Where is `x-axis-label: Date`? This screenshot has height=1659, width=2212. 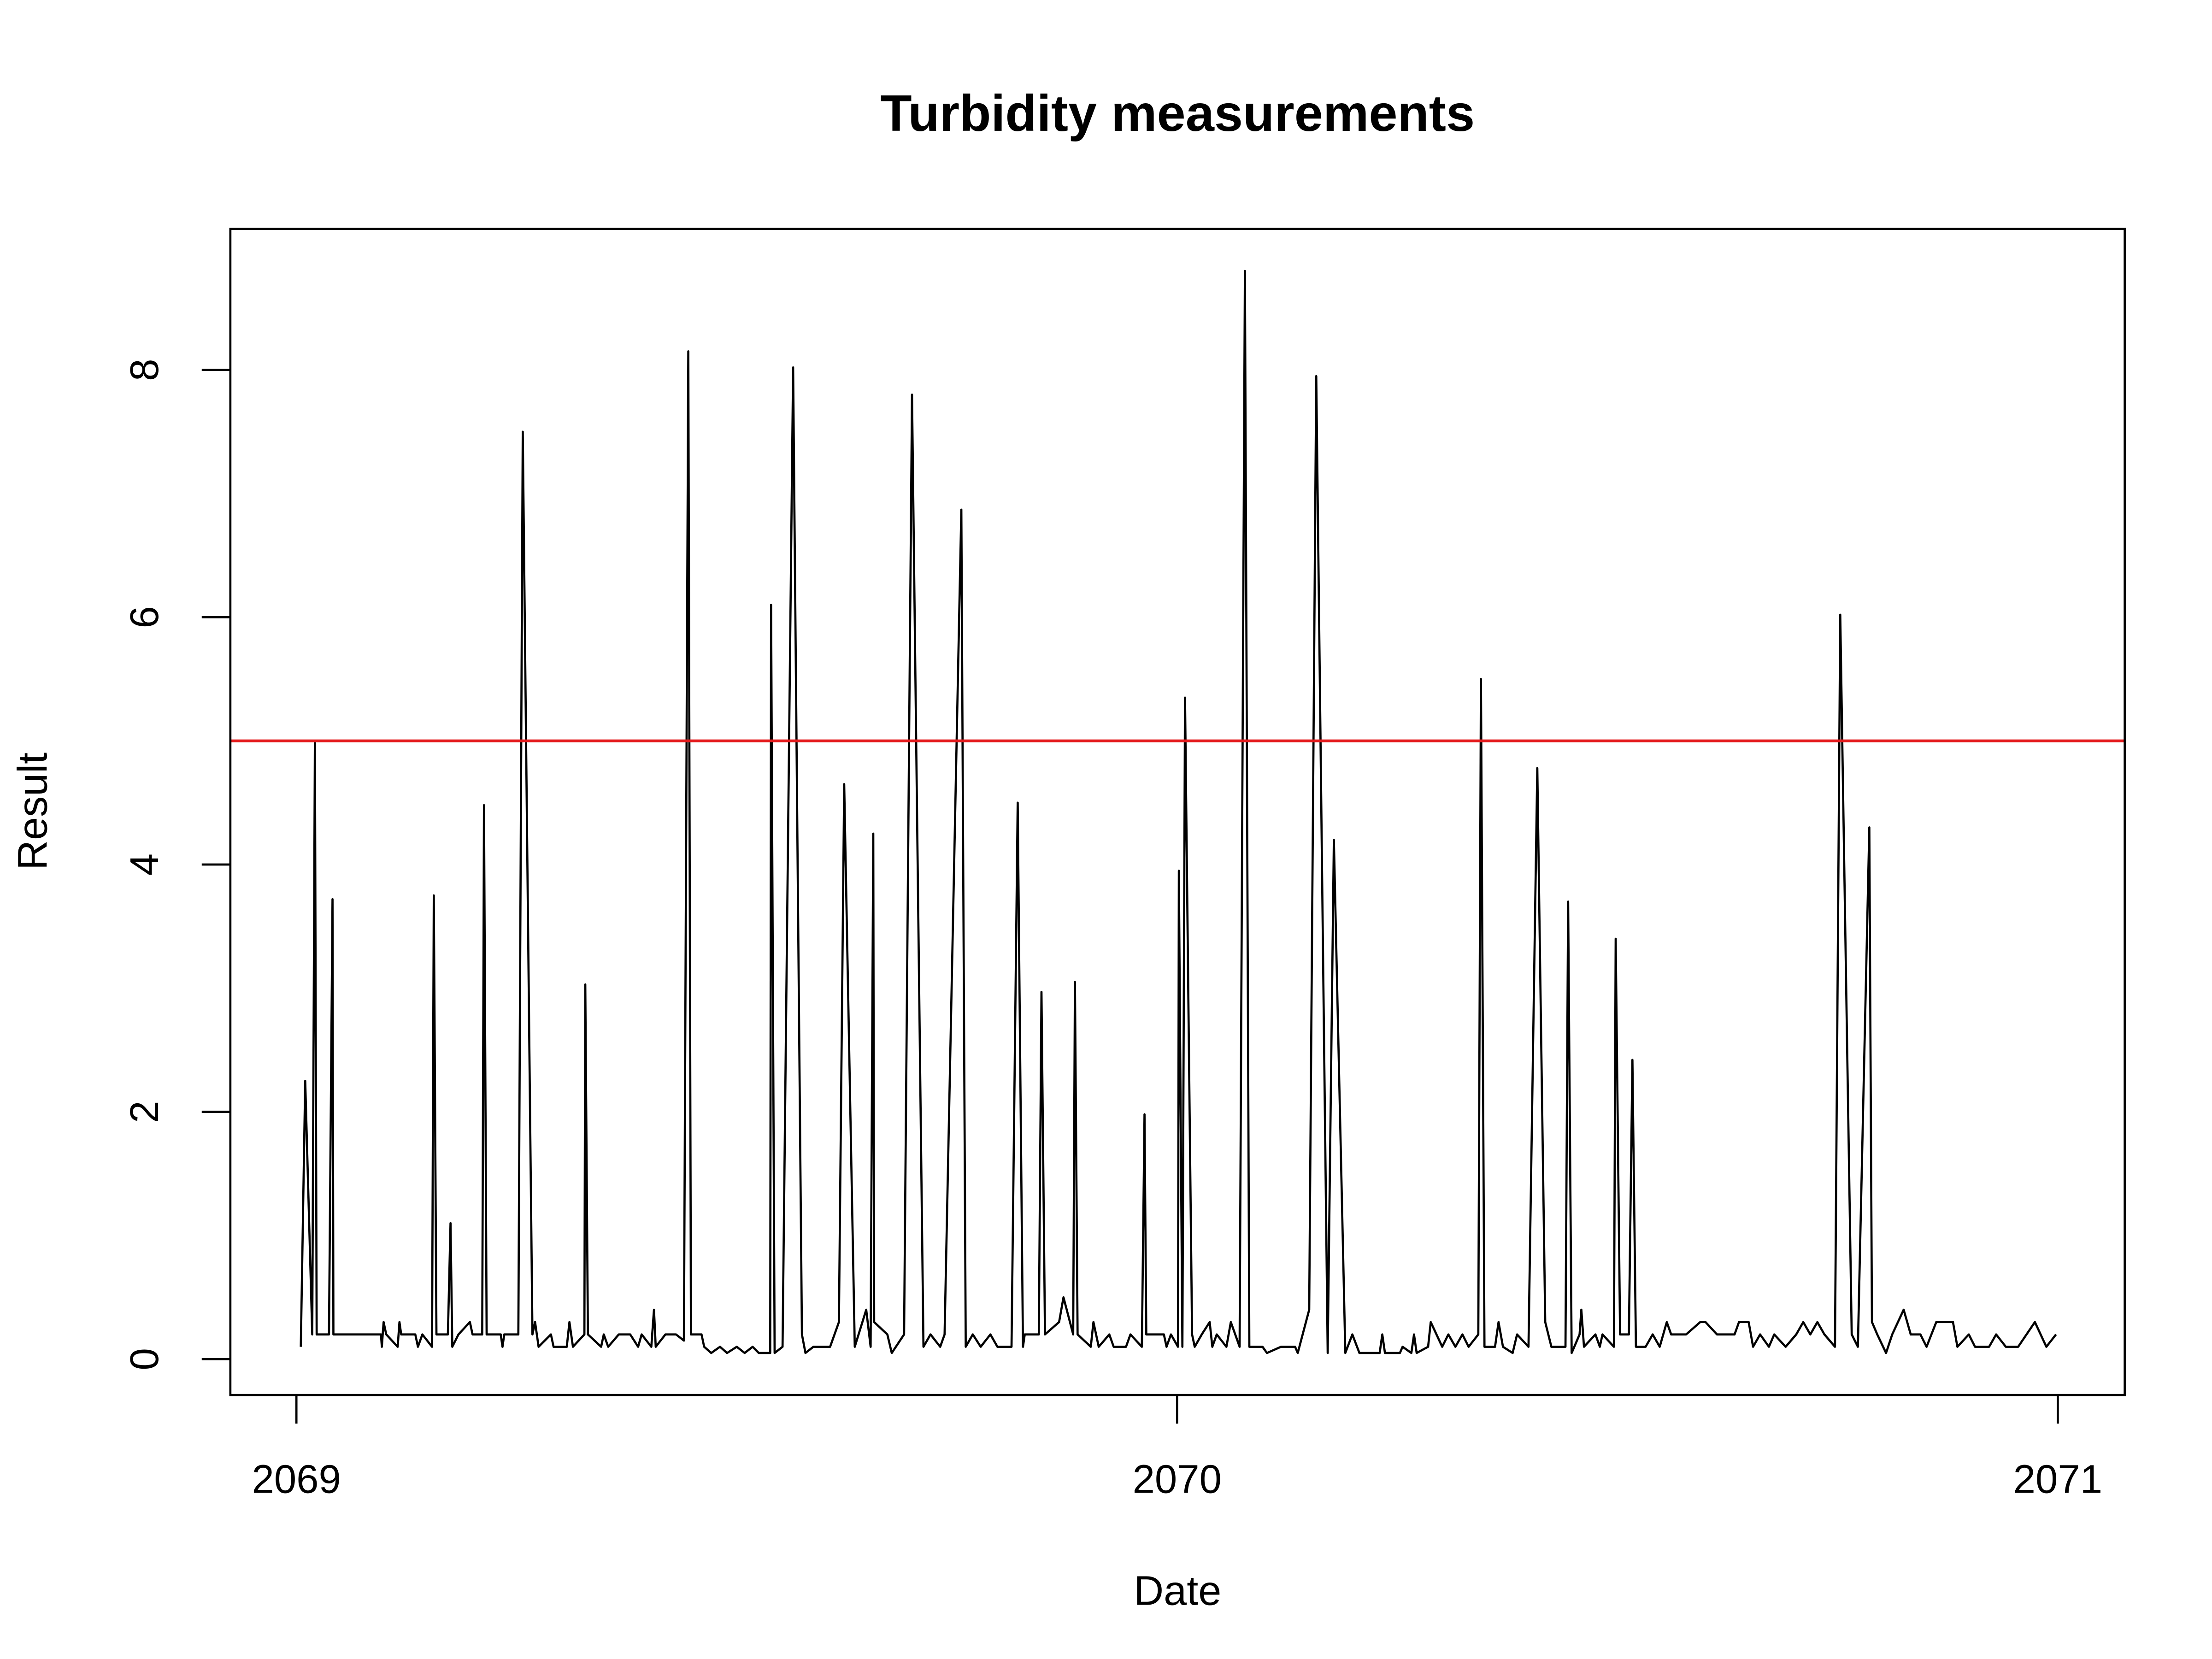
x-axis-label: Date is located at coordinates (1177, 1591).